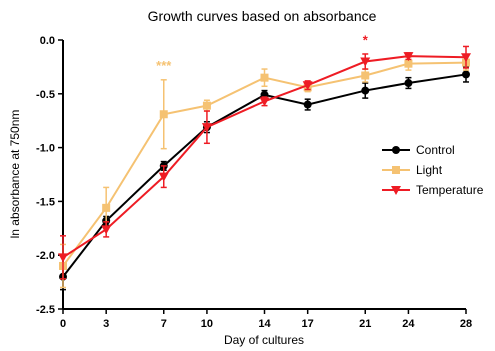  Describe the element at coordinates (15, 174) in the screenshot. I see `y-axis-label: ln absorbance at 750nm` at that location.